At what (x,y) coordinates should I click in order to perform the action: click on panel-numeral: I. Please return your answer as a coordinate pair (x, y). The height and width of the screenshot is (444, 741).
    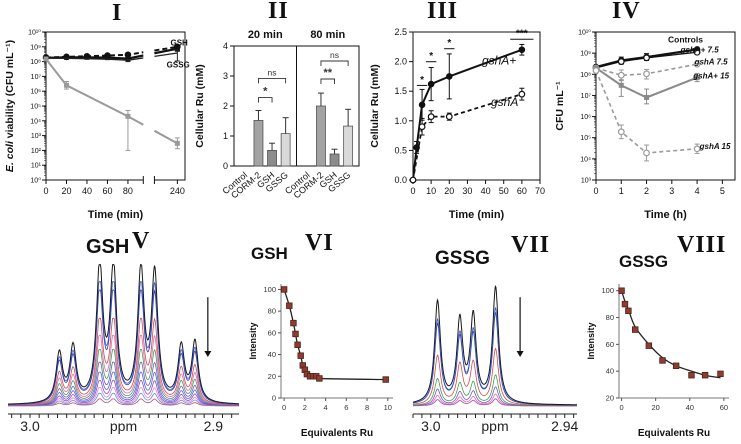
    Looking at the image, I should click on (117, 13).